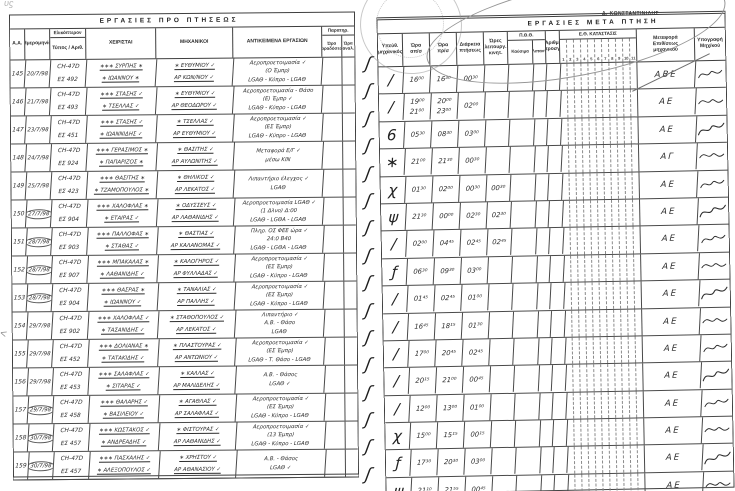  What do you see at coordinates (278, 42) in the screenshot?
I see `col-header-work-items: ΑΝΤΙΚΕΙΜΕΝΑ ΕΡΓΑΣΙΩΝ` at bounding box center [278, 42].